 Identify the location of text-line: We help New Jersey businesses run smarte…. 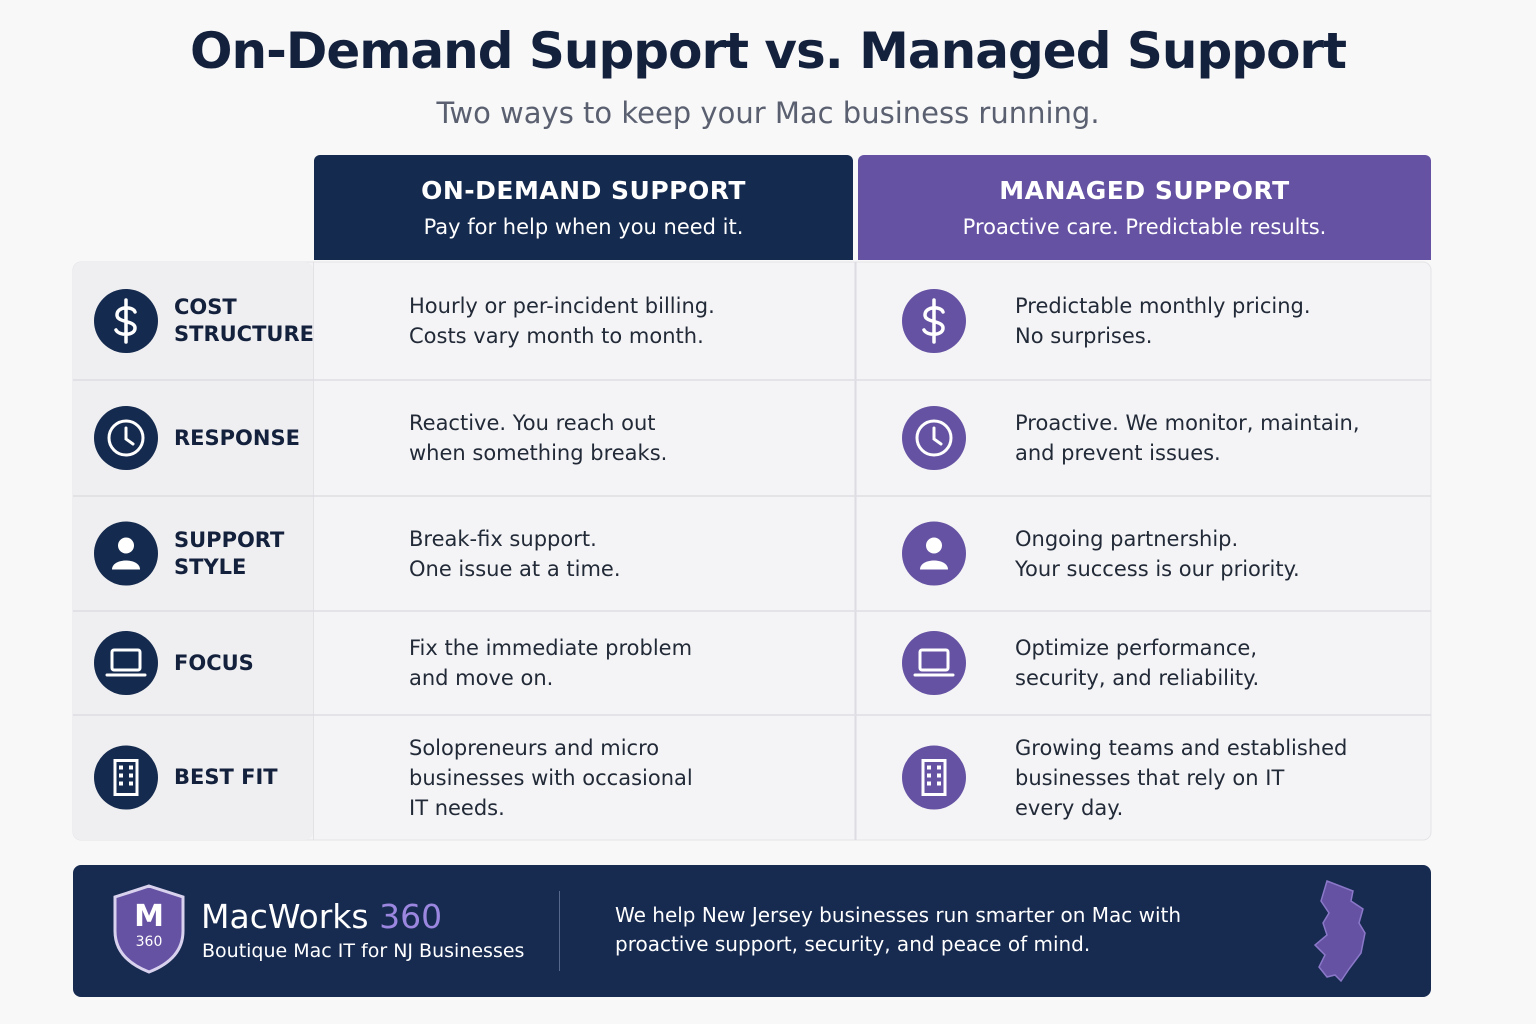
(898, 915).